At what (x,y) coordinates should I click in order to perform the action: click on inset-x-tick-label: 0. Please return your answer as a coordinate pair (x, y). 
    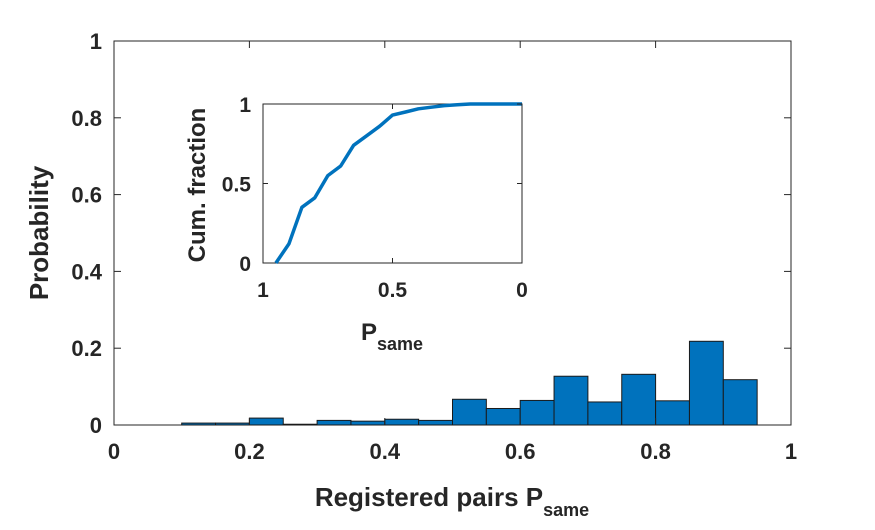
    Looking at the image, I should click on (522, 290).